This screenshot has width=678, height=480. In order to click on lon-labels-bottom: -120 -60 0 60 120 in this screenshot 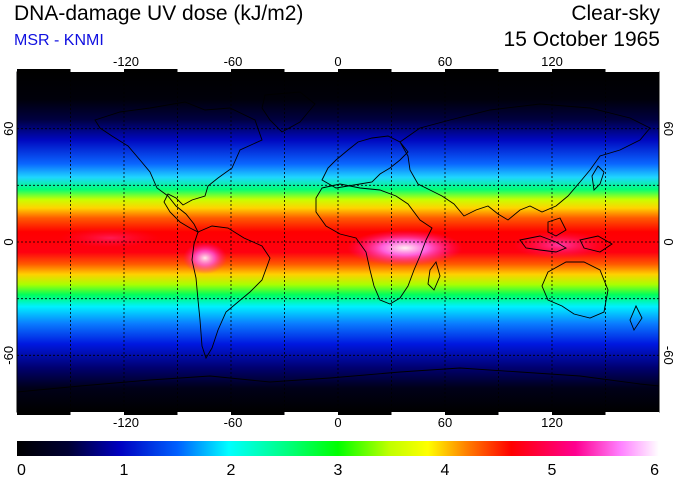, I will do `click(338, 422)`.